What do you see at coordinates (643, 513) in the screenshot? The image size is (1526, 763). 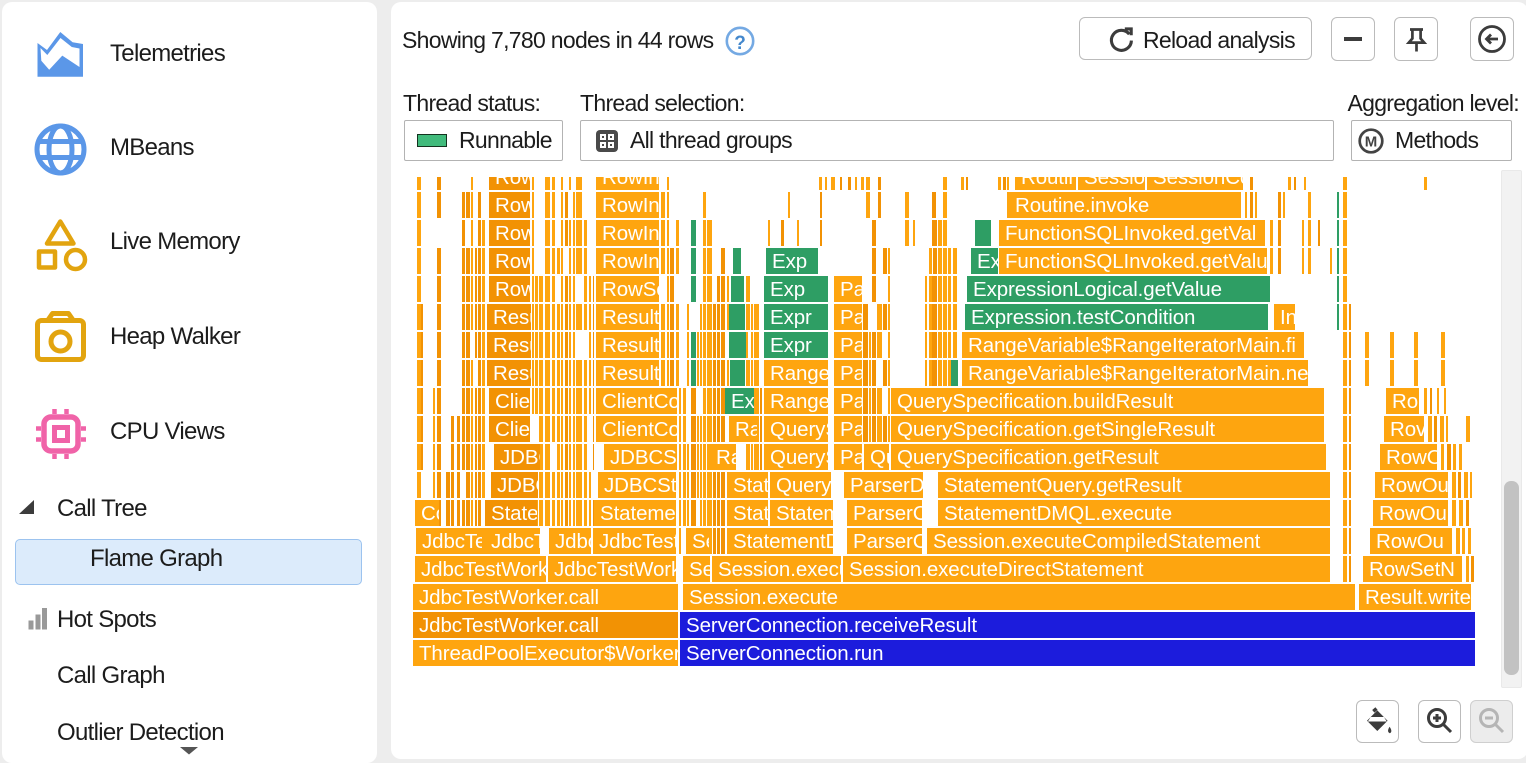 I see `svg-text: Statemen` at bounding box center [643, 513].